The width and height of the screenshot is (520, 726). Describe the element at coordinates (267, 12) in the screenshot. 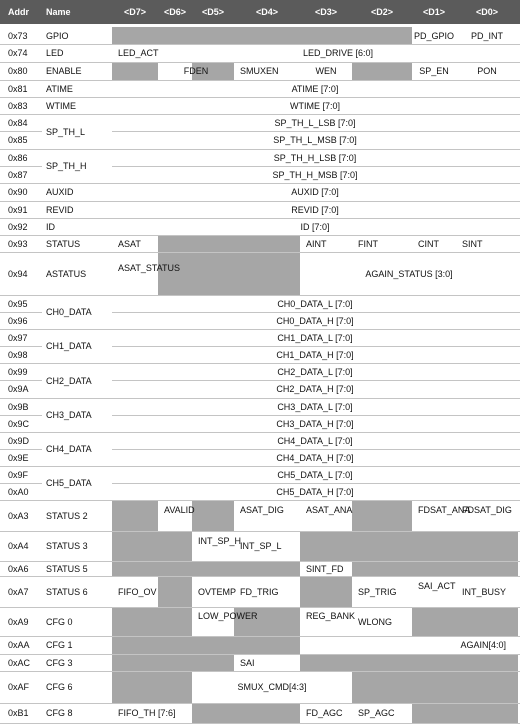

I see `header-d4: <D4>` at that location.